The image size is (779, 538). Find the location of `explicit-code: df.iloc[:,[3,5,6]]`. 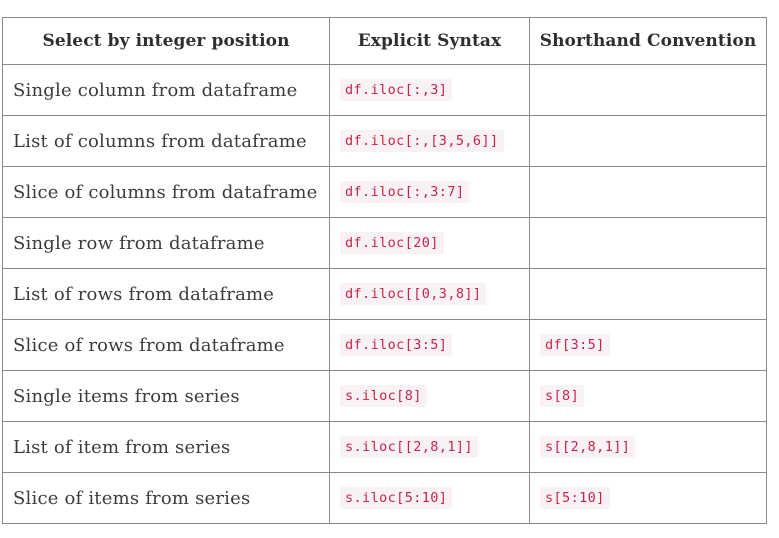

explicit-code: df.iloc[:,[3,5,6]] is located at coordinates (422, 141).